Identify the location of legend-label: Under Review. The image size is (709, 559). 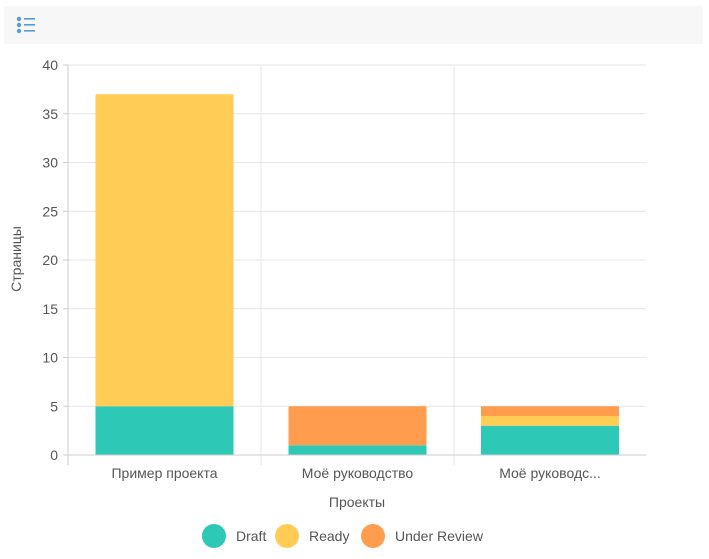
(439, 536).